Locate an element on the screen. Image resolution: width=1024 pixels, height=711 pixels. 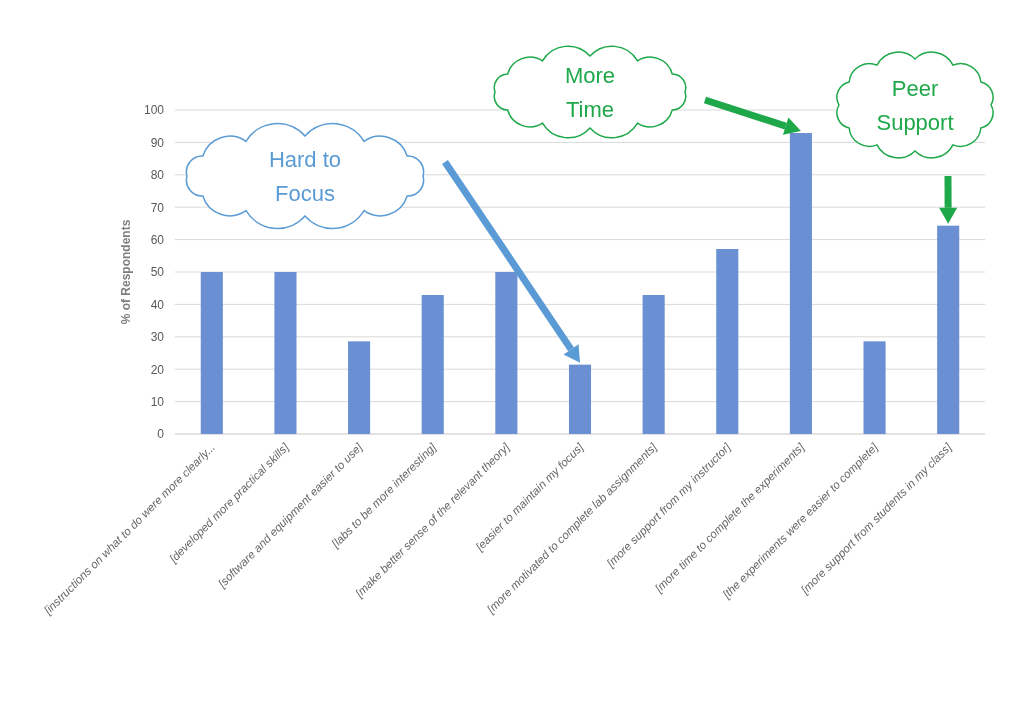
y-tick-label: 50 is located at coordinates (157, 272).